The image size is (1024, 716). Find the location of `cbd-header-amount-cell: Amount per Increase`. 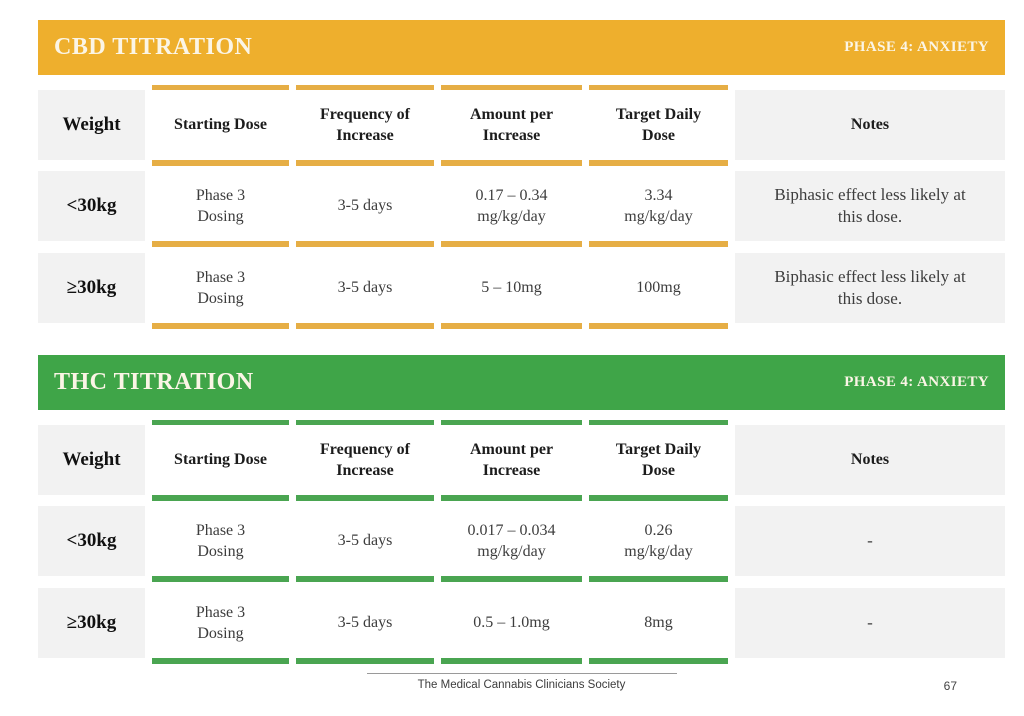

cbd-header-amount-cell: Amount per Increase is located at coordinates (511, 128).